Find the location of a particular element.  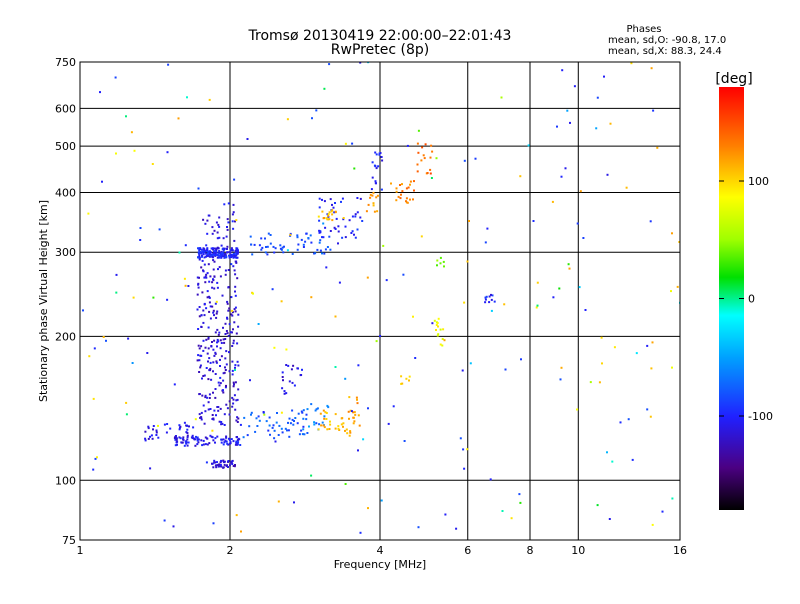

phases-mean-x: mean, sd,X: 88.3, 24.4 is located at coordinates (665, 51).